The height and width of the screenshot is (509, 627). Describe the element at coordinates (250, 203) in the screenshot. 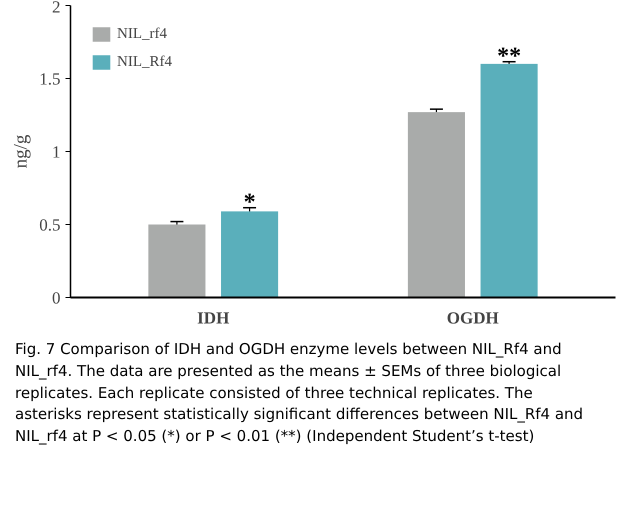

I see `annotation: *` at that location.